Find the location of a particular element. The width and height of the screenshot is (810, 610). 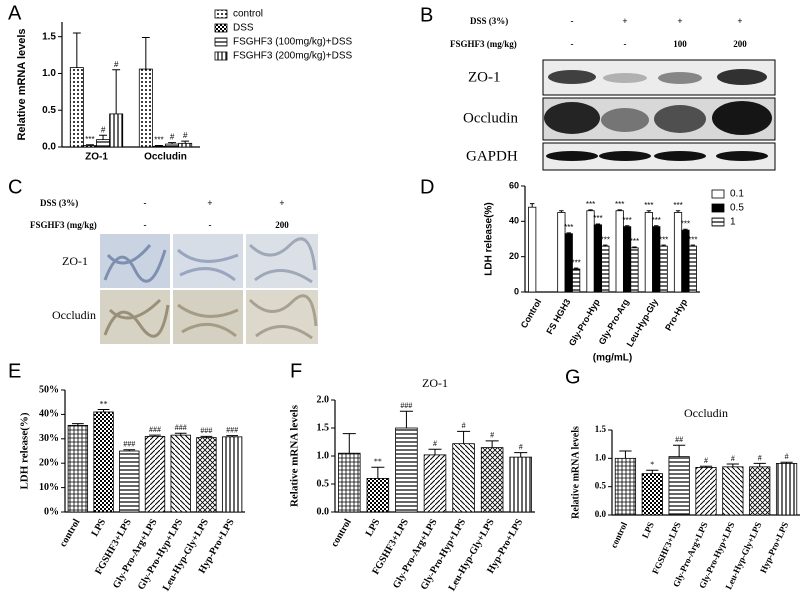

stain-label: ZO-1 is located at coordinates (75, 261).